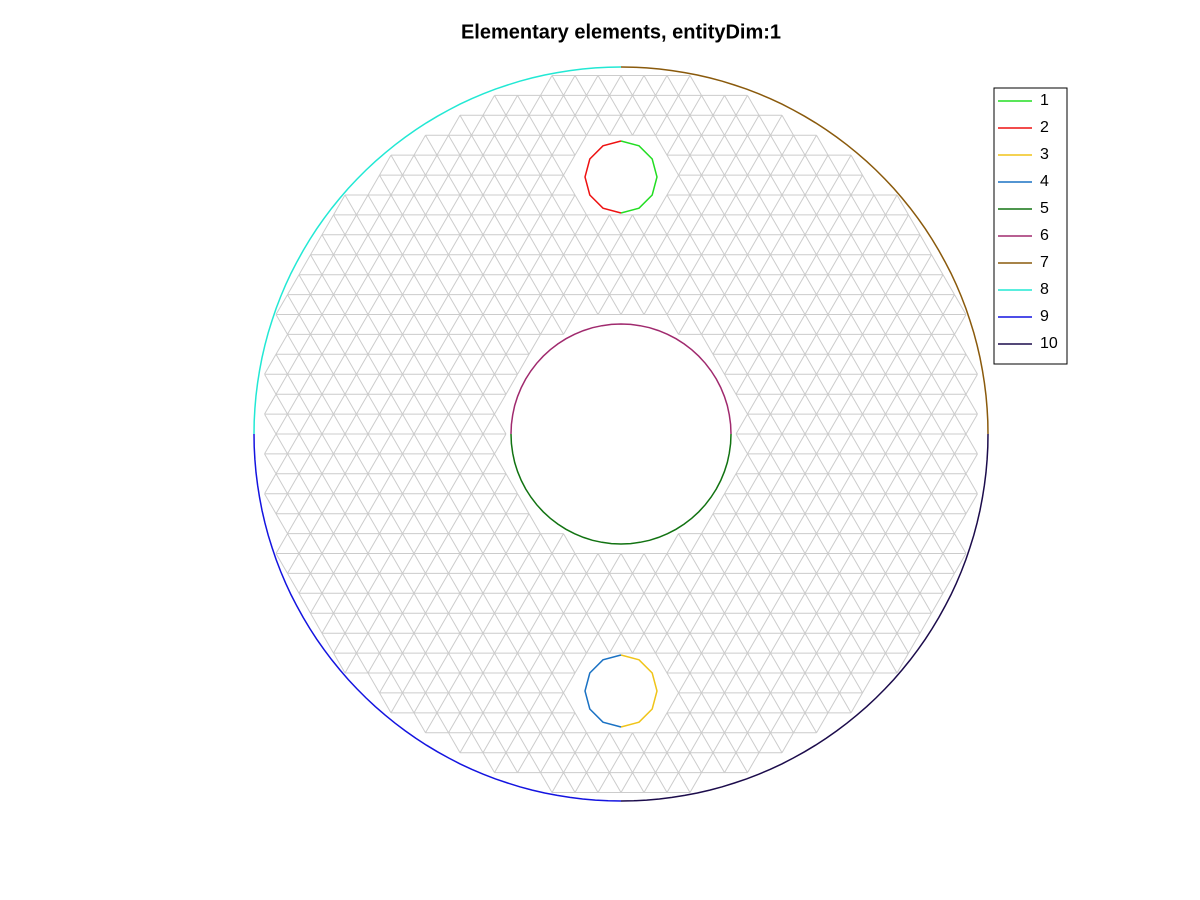 The height and width of the screenshot is (900, 1200). Describe the element at coordinates (1044, 208) in the screenshot. I see `legend-label: 5` at that location.